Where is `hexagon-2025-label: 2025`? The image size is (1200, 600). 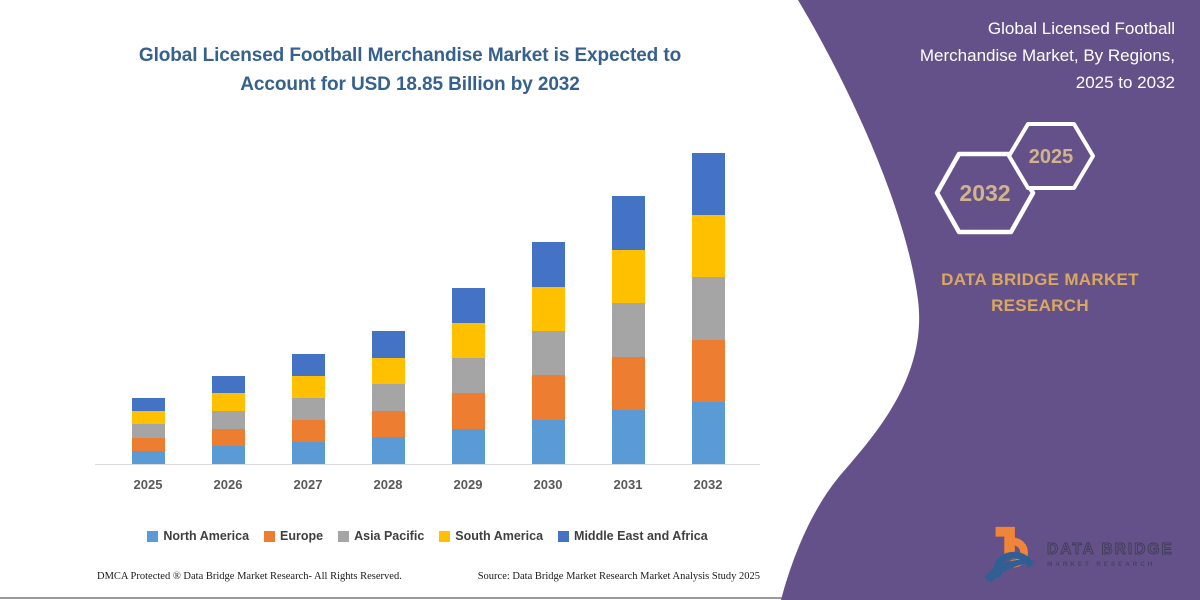 hexagon-2025-label: 2025 is located at coordinates (1051, 157).